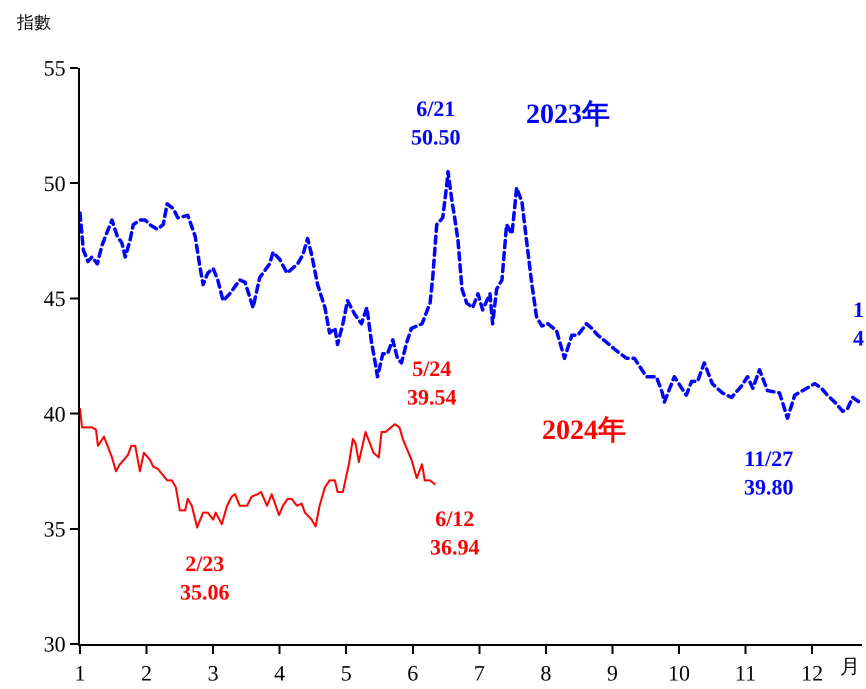 The image size is (866, 689). What do you see at coordinates (858, 324) in the screenshot?
I see `annotation: 1 4` at bounding box center [858, 324].